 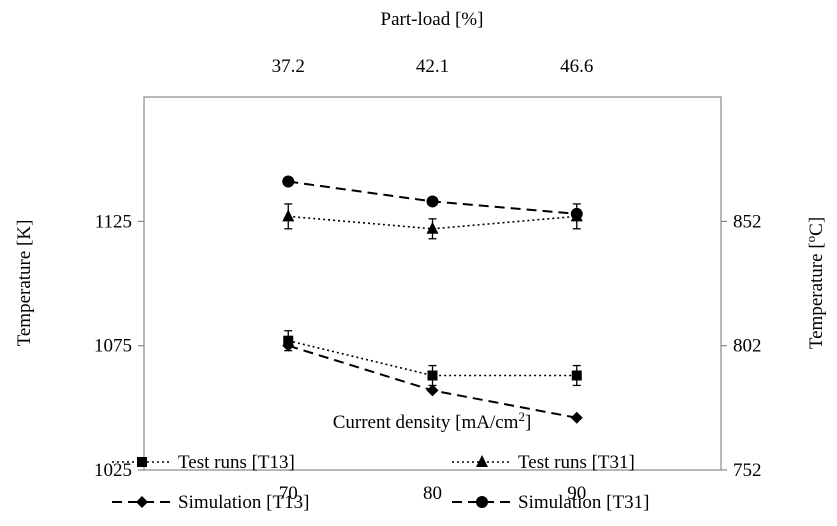 I want to click on y-left-tick-label: 1025, so click(x=113, y=470).